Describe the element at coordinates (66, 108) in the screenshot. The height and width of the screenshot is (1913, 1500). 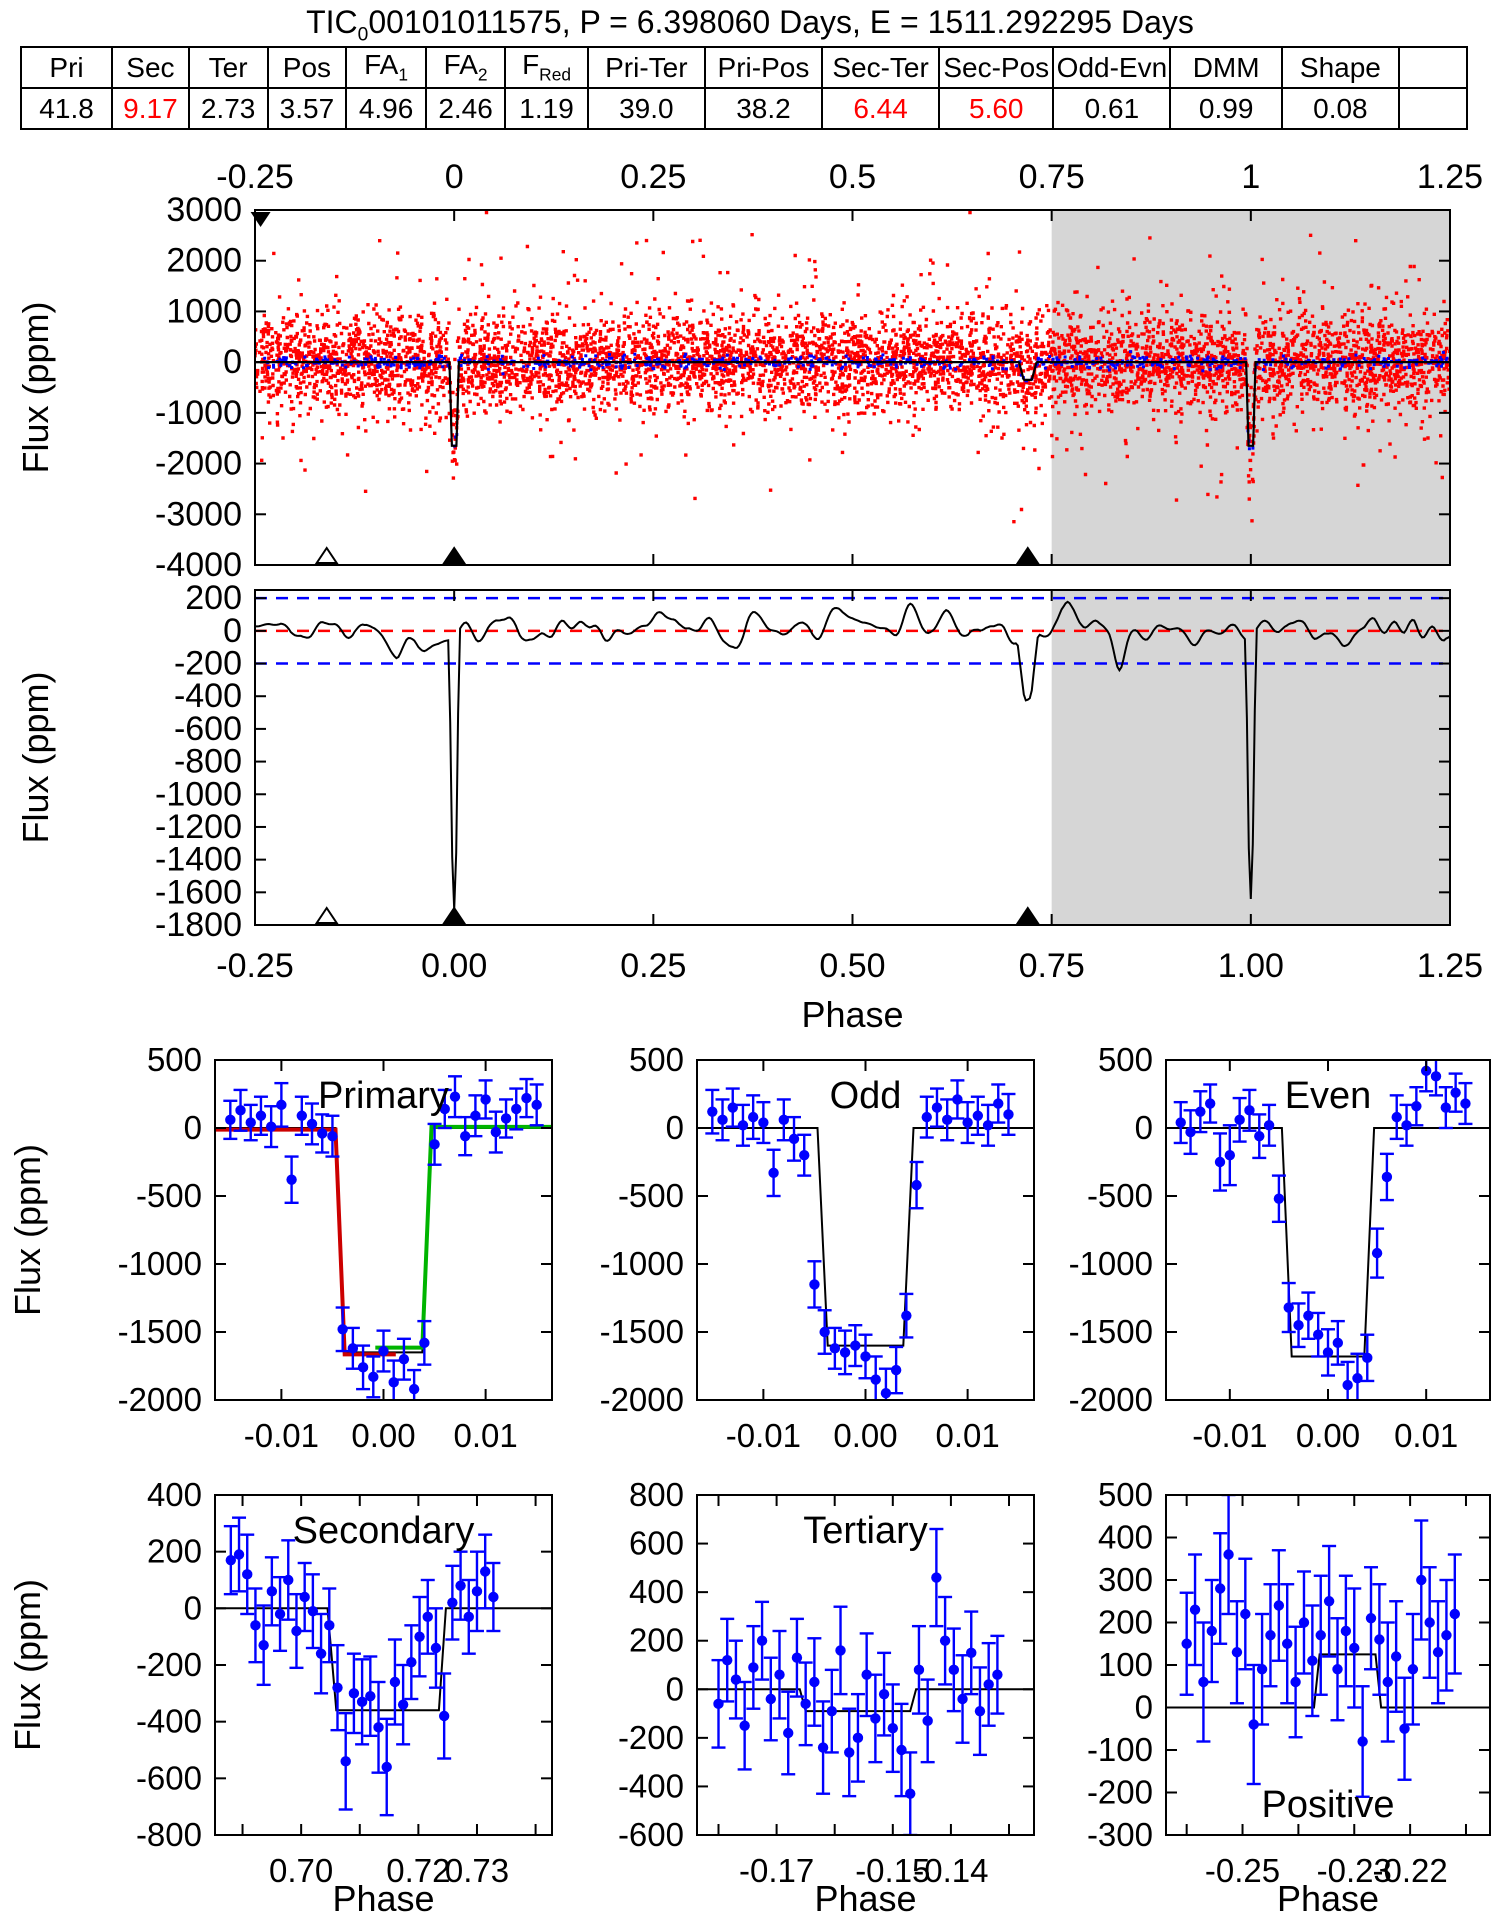
I see `metric-value-0: 41.8` at that location.